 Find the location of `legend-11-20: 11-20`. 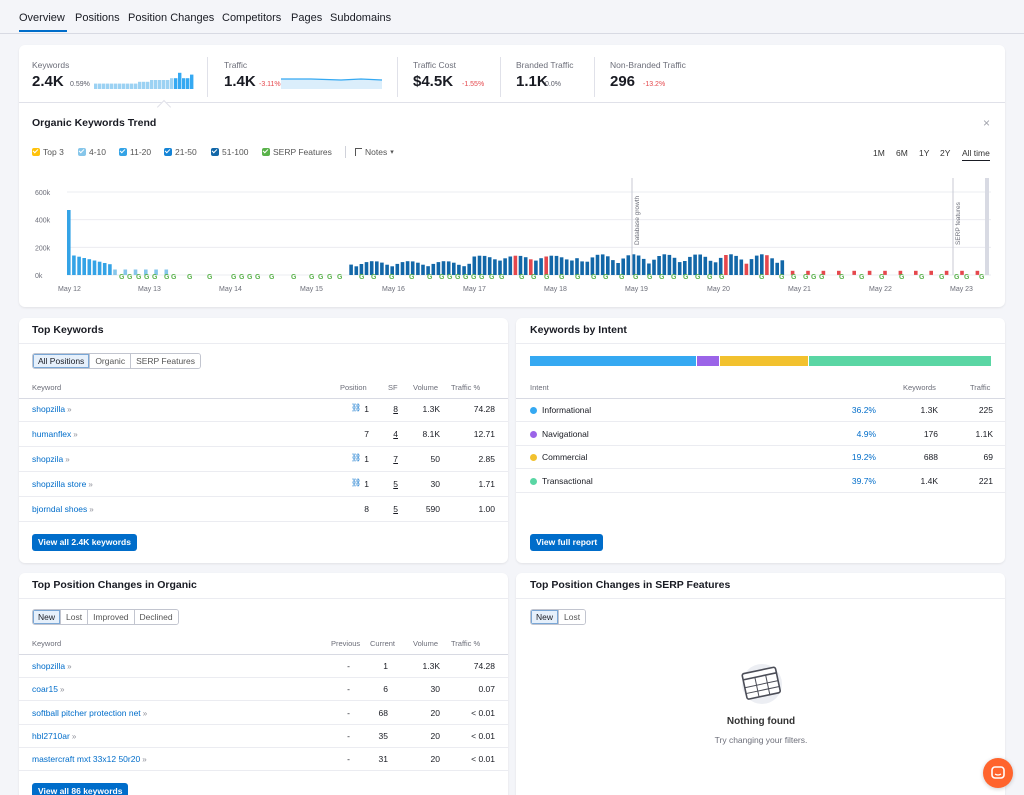

legend-11-20: 11-20 is located at coordinates (135, 152).